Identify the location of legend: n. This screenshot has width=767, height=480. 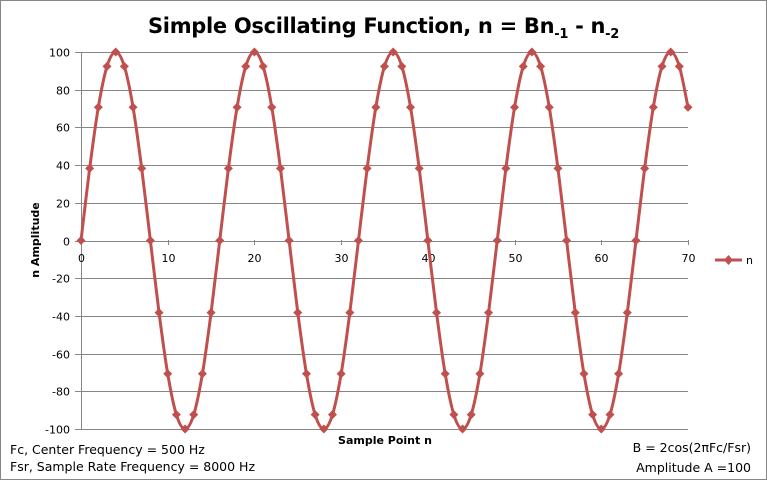
(734, 260).